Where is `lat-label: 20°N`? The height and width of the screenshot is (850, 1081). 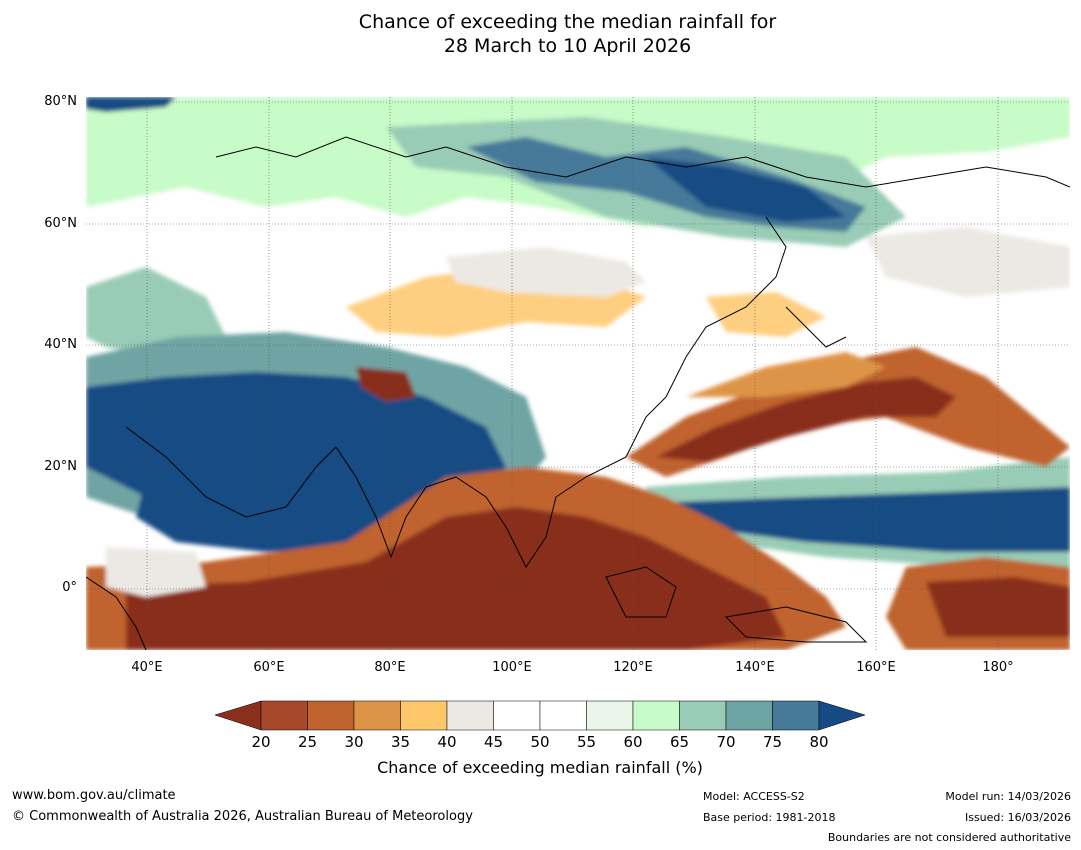
lat-label: 20°N is located at coordinates (60, 466).